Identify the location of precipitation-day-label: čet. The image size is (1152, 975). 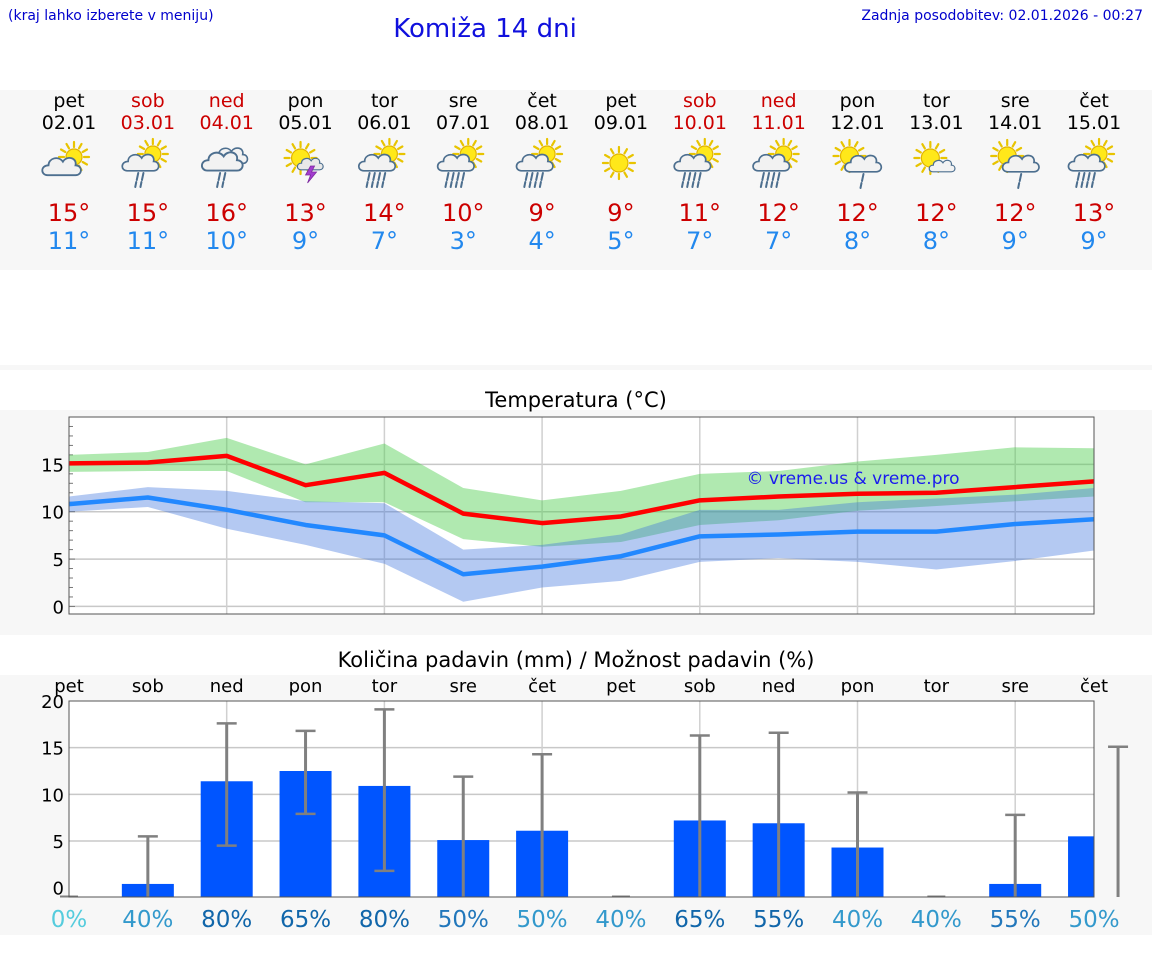
(1094, 686).